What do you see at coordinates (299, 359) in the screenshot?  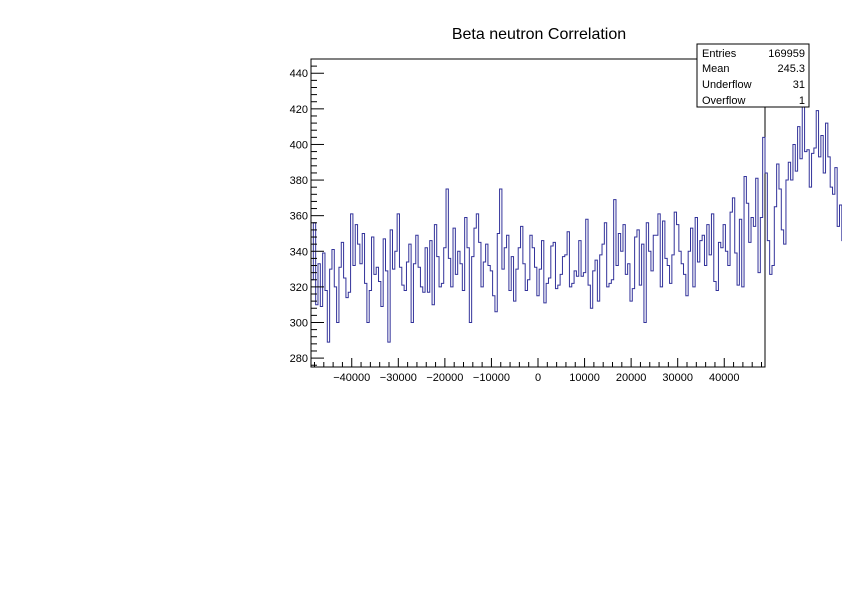 I see `y-tick-label: 280` at bounding box center [299, 359].